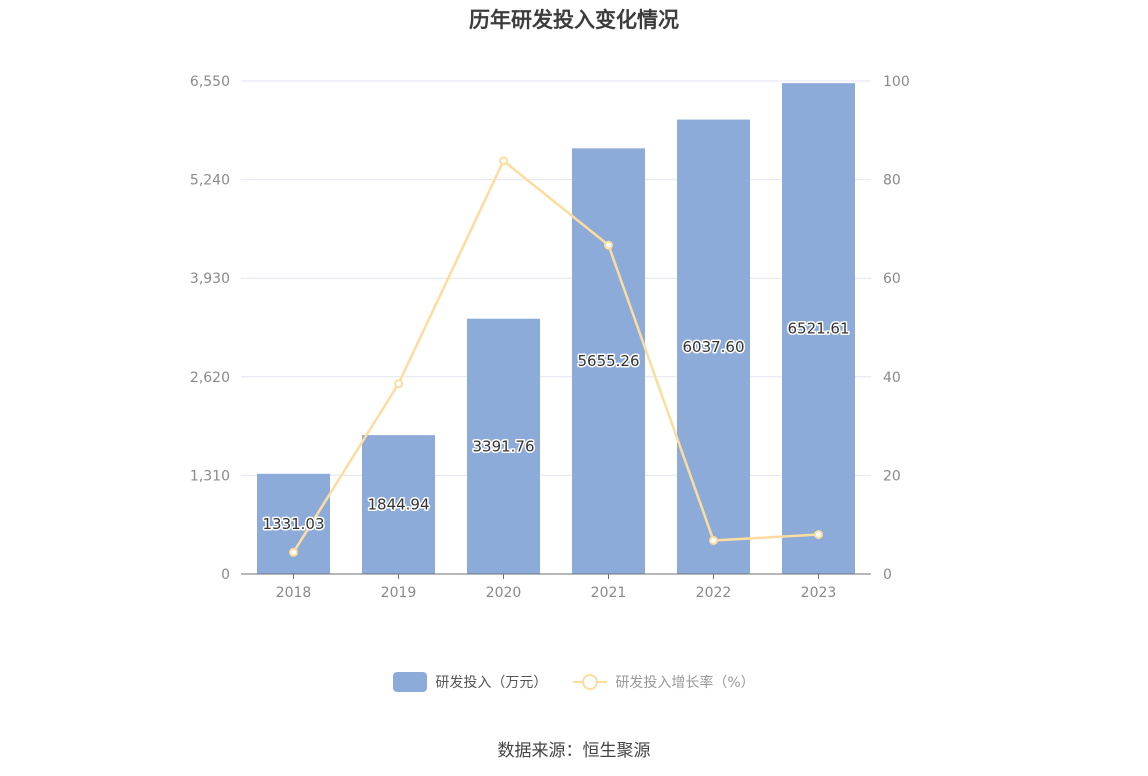 Image resolution: width=1148 pixels, height=776 pixels. What do you see at coordinates (210, 279) in the screenshot?
I see `left-tick-label: 3,930` at bounding box center [210, 279].